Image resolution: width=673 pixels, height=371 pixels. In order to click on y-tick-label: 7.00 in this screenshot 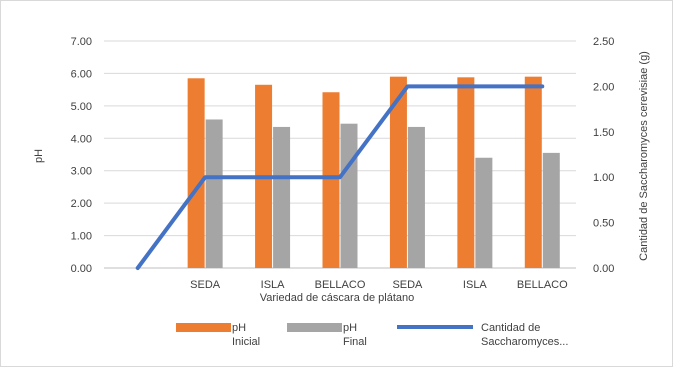, I will do `click(81, 42)`.